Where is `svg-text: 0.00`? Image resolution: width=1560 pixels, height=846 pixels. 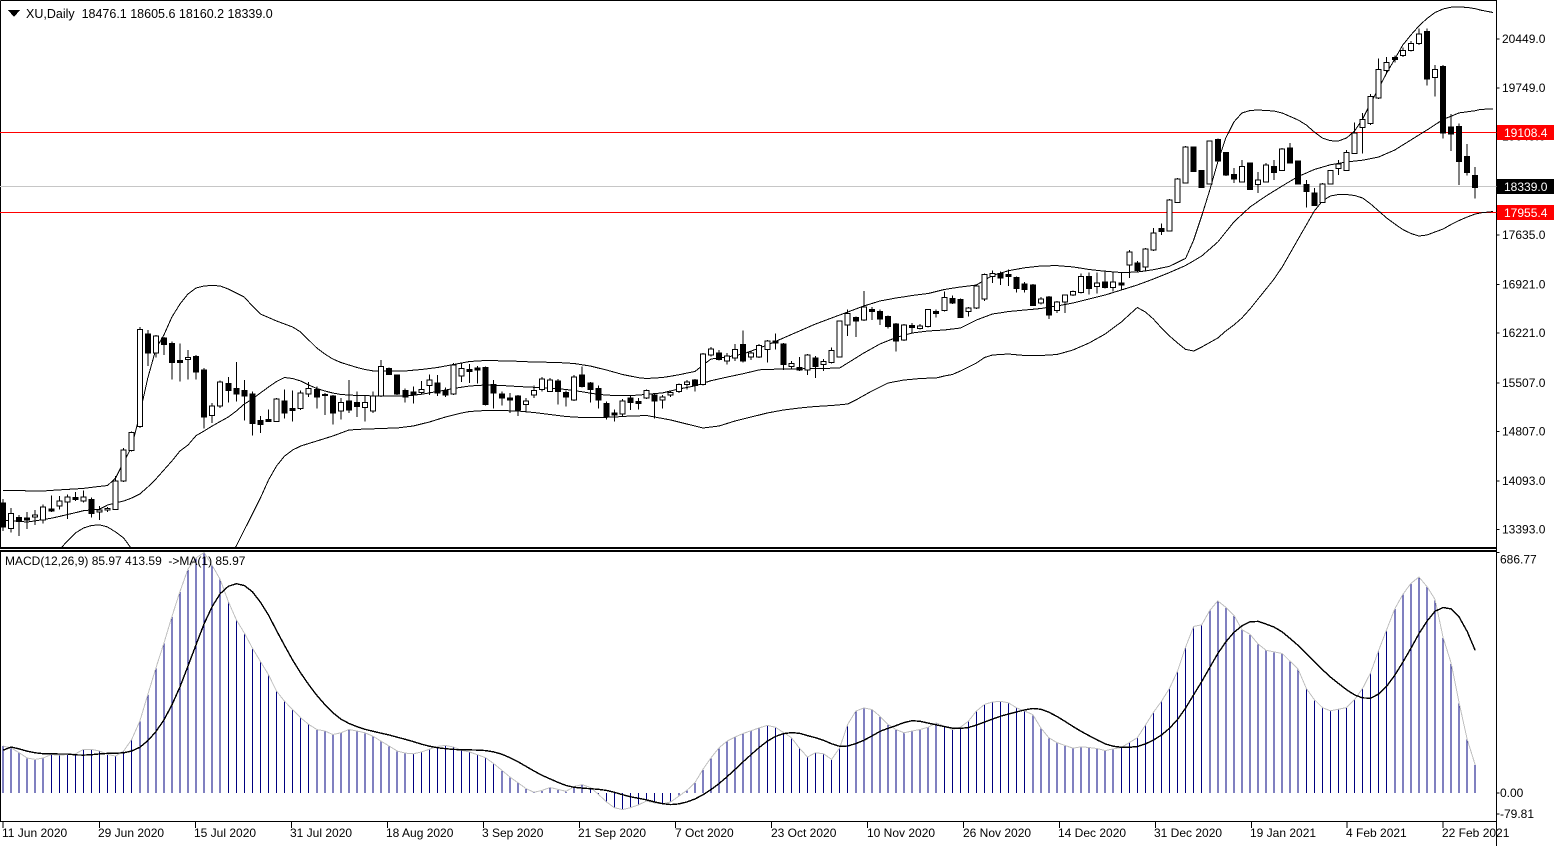 svg-text: 0.00 is located at coordinates (1512, 793).